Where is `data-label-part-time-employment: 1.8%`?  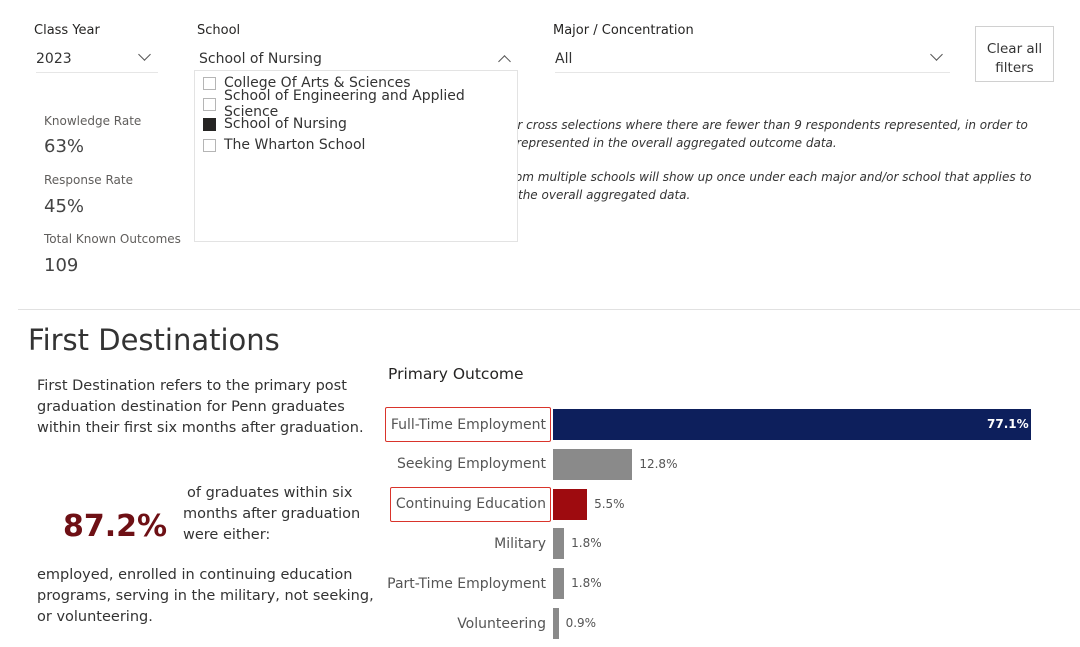
data-label-part-time-employment: 1.8% is located at coordinates (586, 583).